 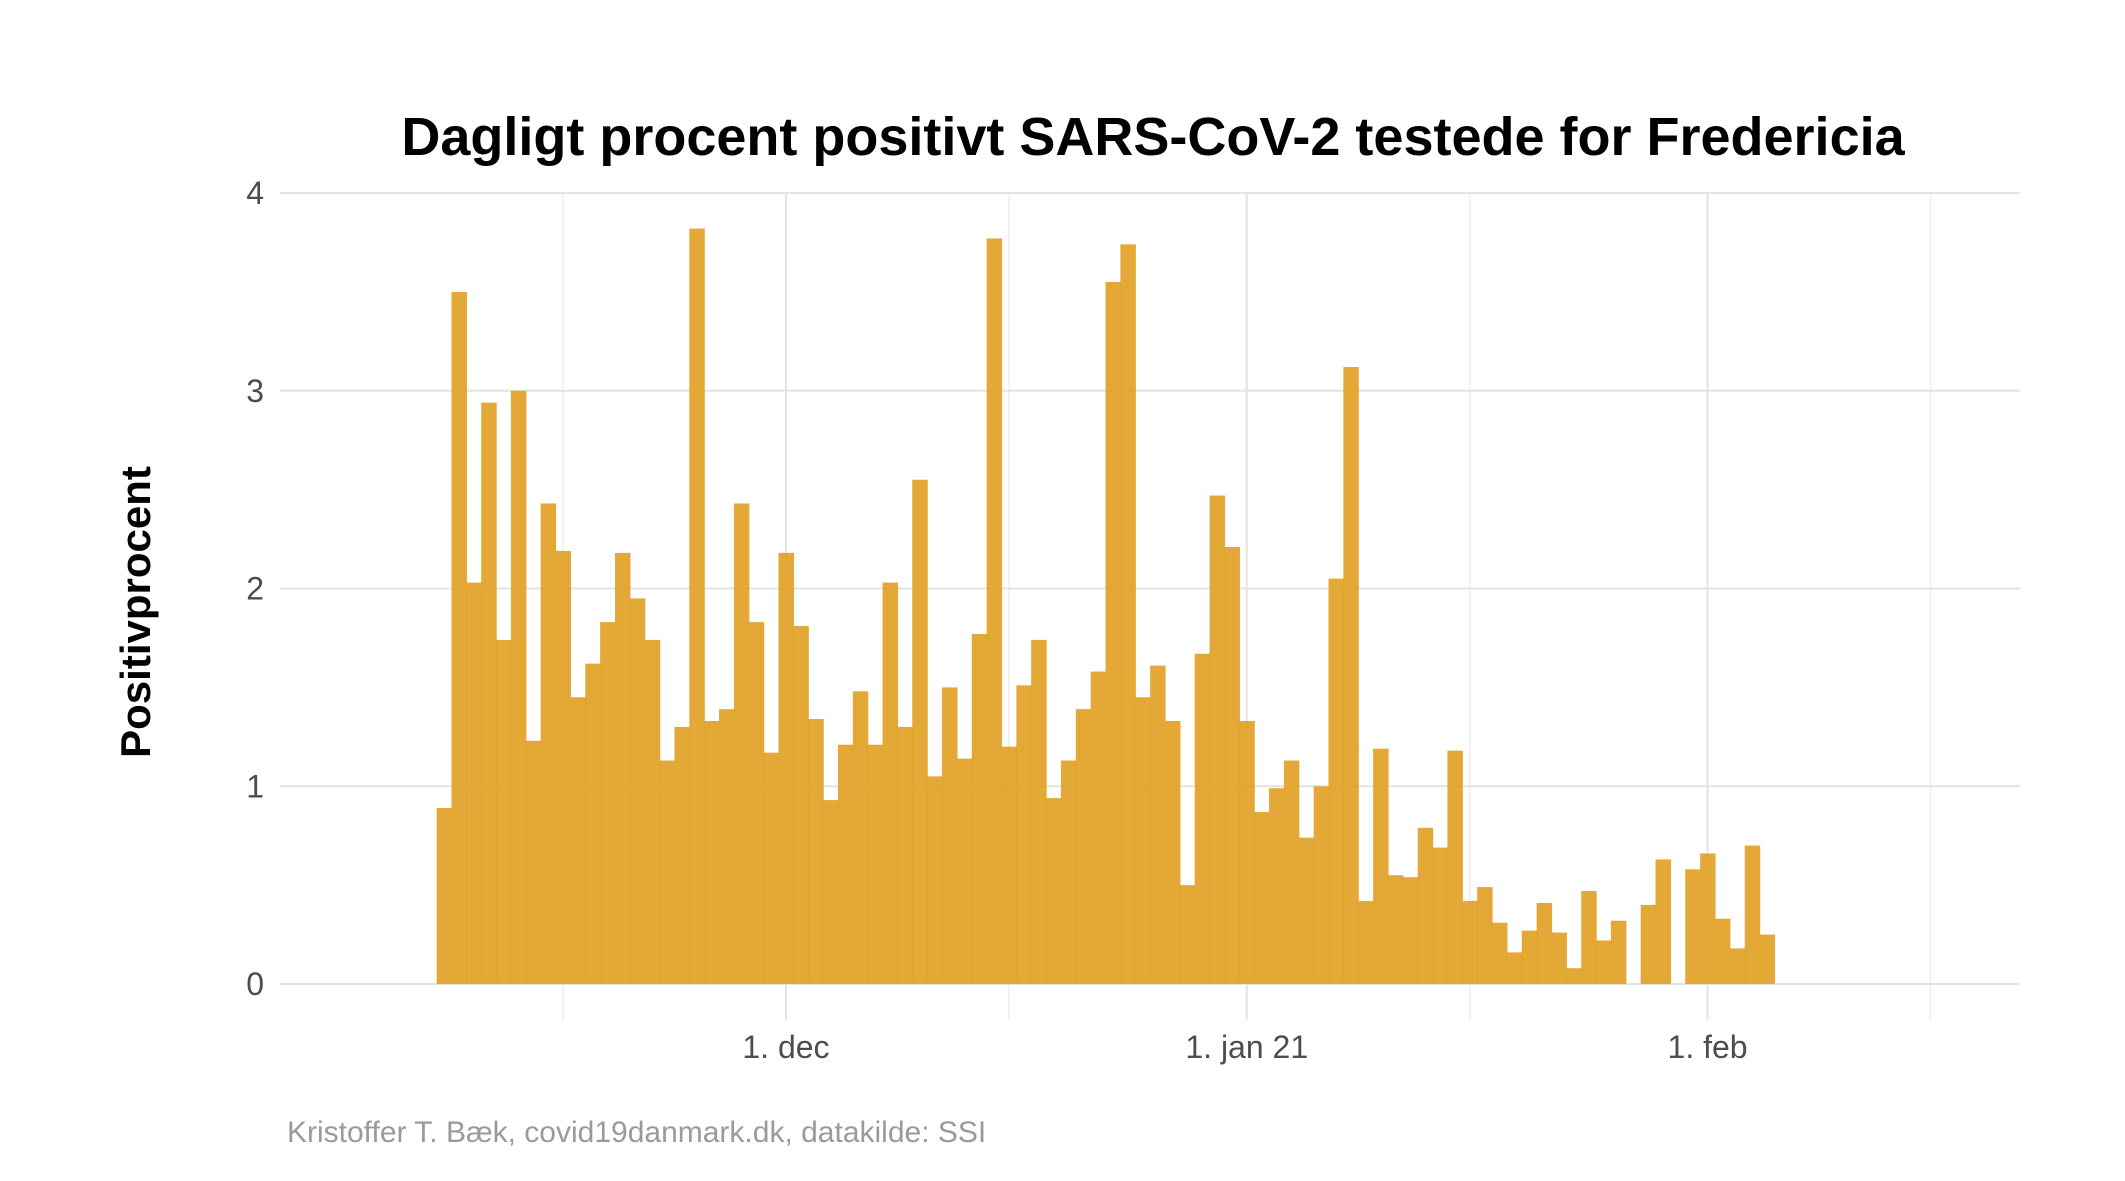 I want to click on y-tick-label: 4, so click(x=255, y=193).